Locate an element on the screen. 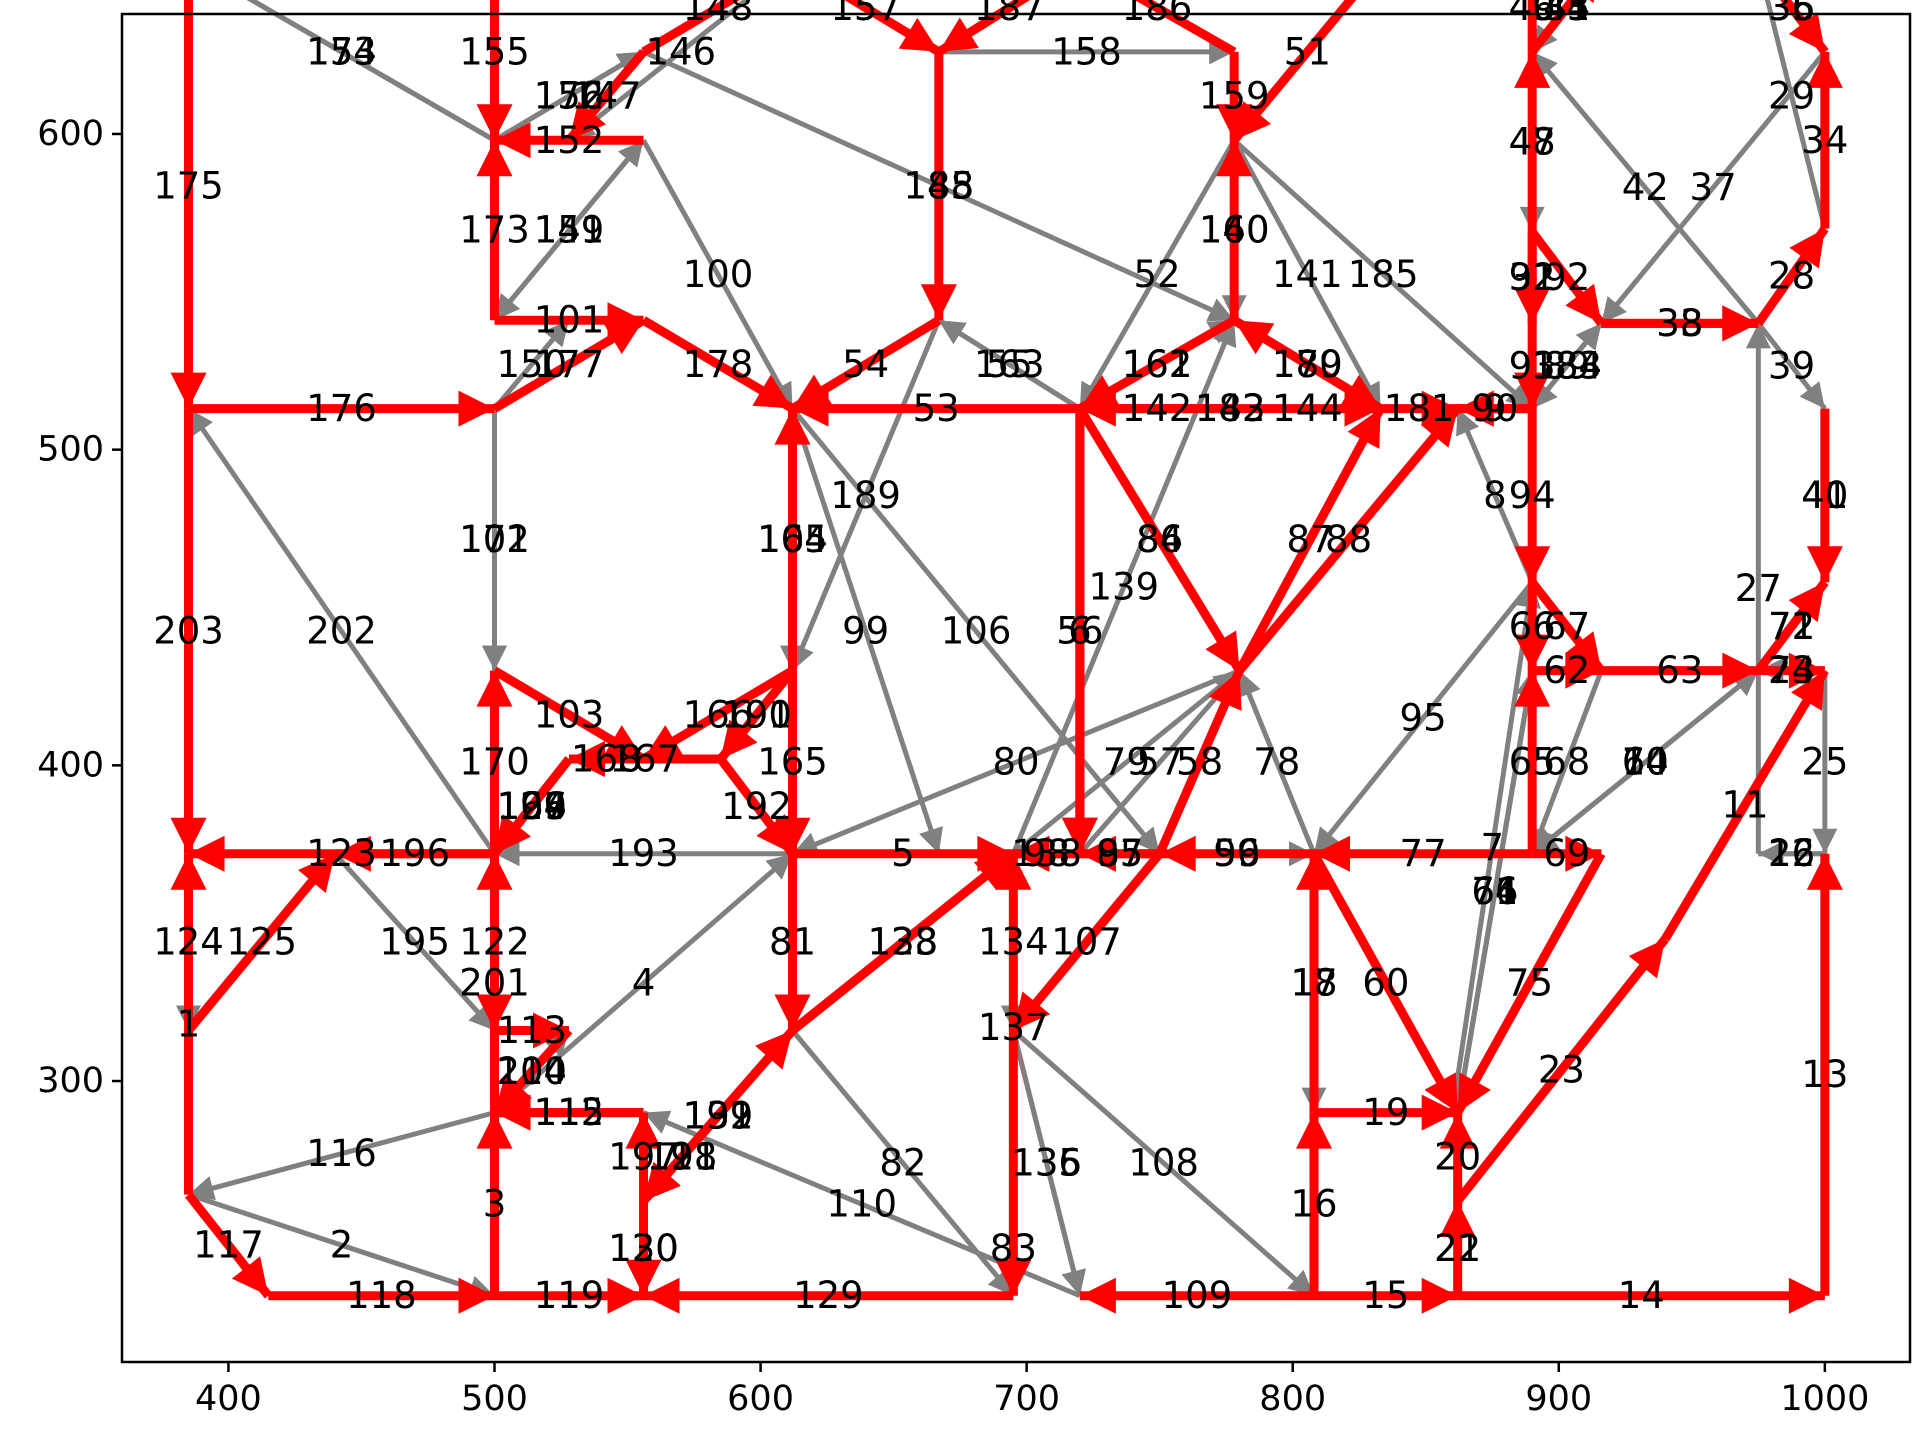 This screenshot has width=1920, height=1440. edge-label-141: 141 is located at coordinates (1307, 274).